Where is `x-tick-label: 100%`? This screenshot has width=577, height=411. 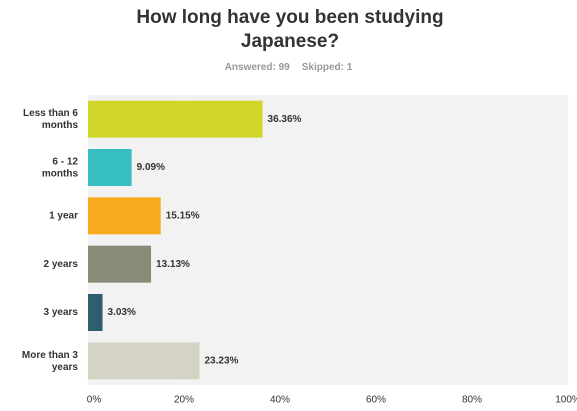
x-tick-label: 100% is located at coordinates (566, 400).